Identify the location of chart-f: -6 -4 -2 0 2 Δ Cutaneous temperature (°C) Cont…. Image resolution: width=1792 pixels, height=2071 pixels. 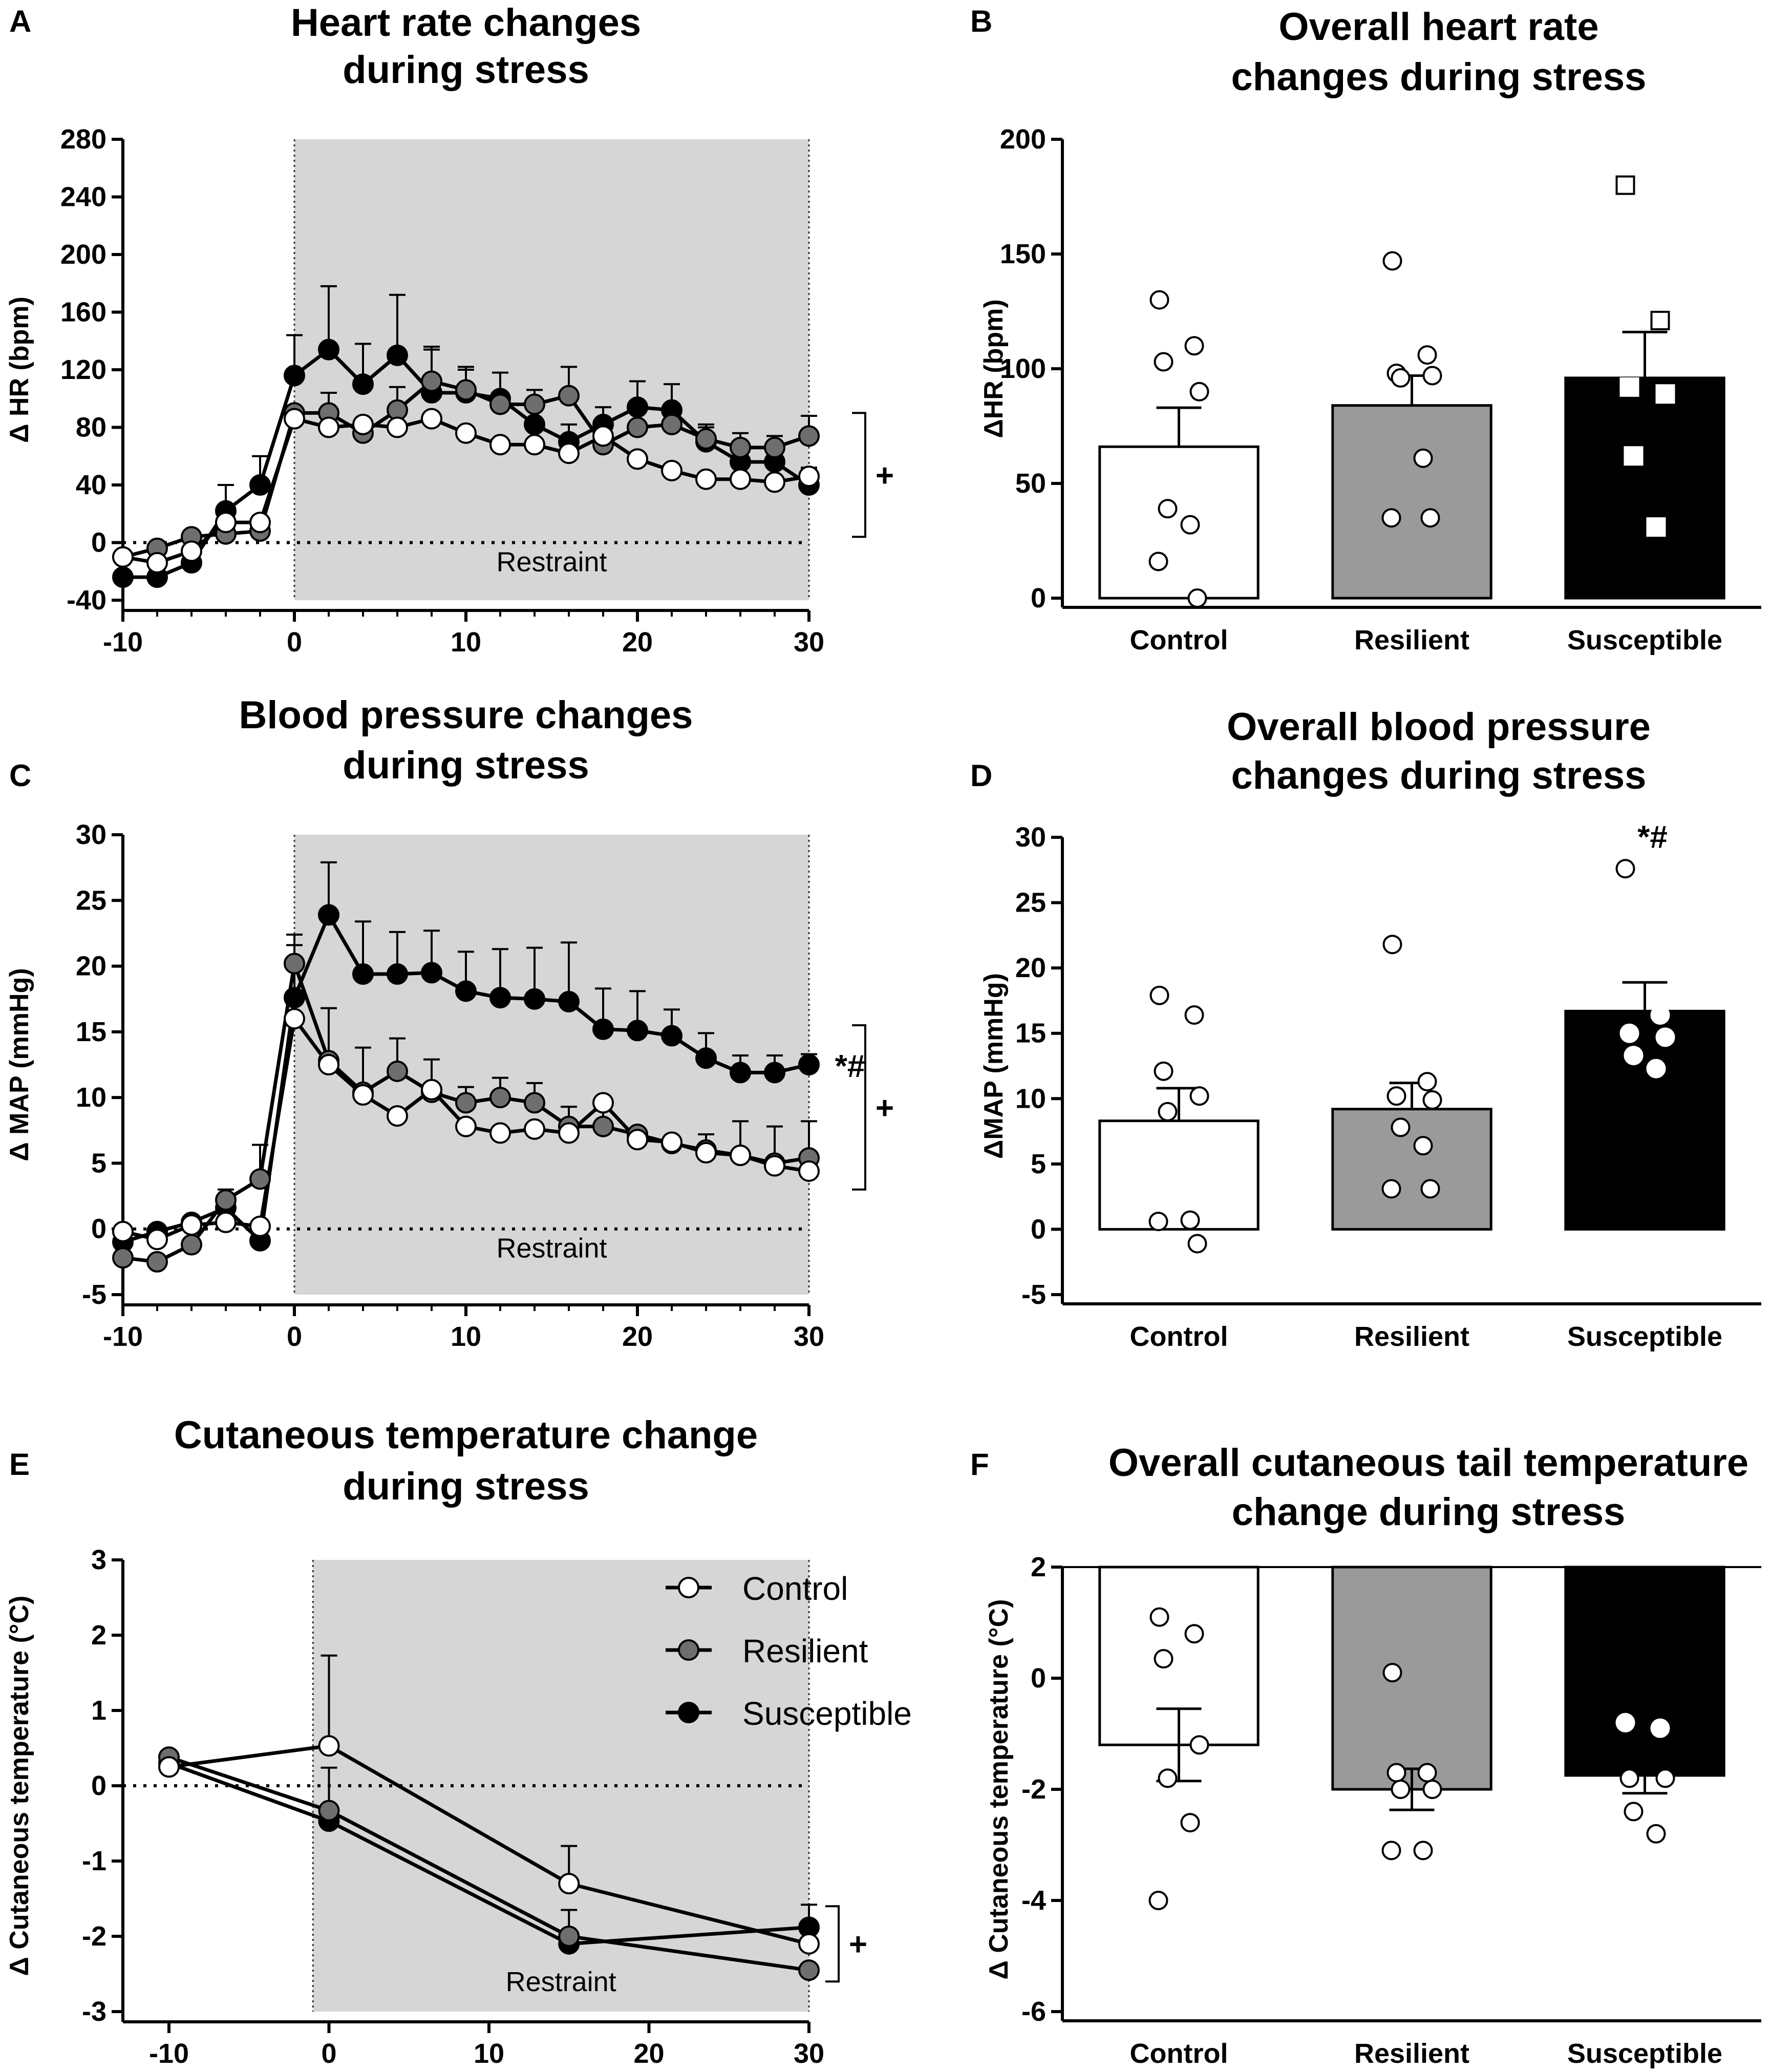
(1372, 1811).